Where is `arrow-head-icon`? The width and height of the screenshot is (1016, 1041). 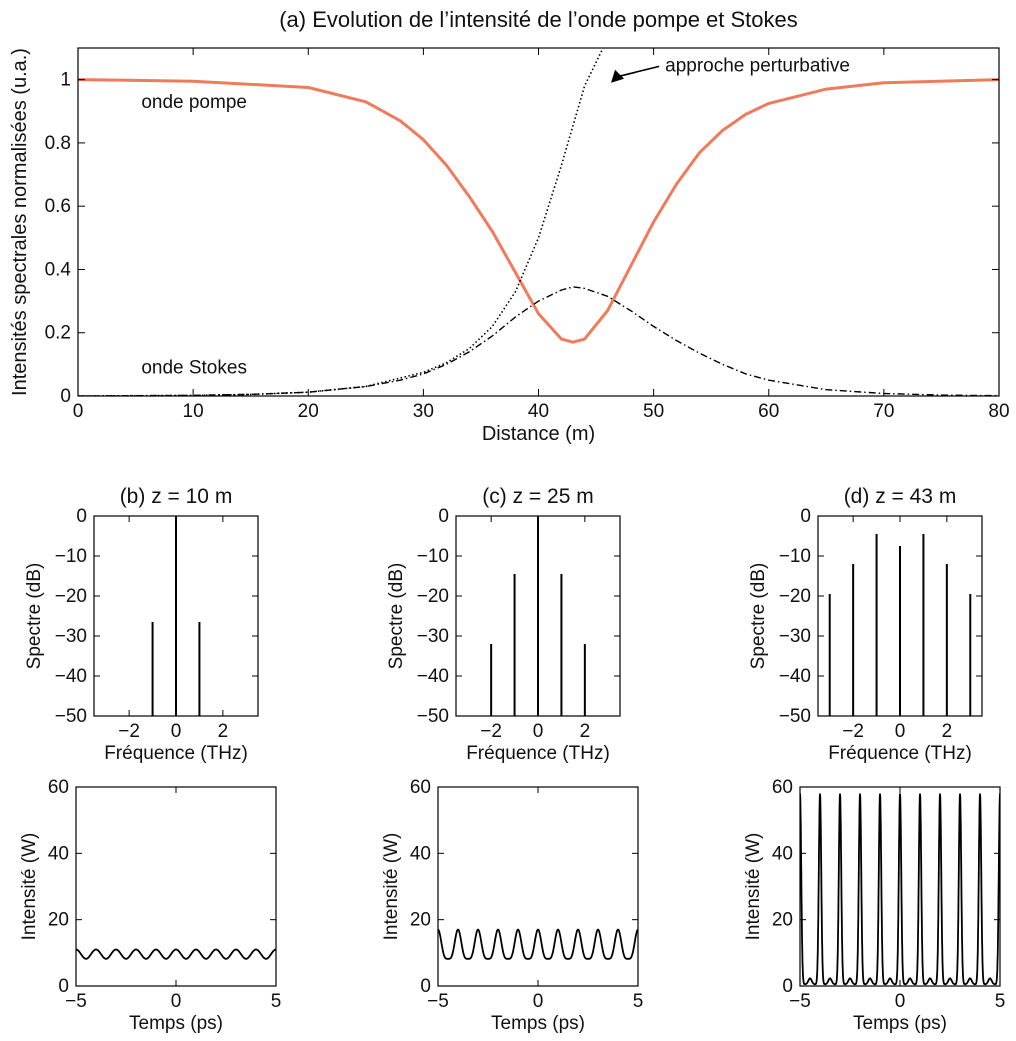 arrow-head-icon is located at coordinates (618, 76).